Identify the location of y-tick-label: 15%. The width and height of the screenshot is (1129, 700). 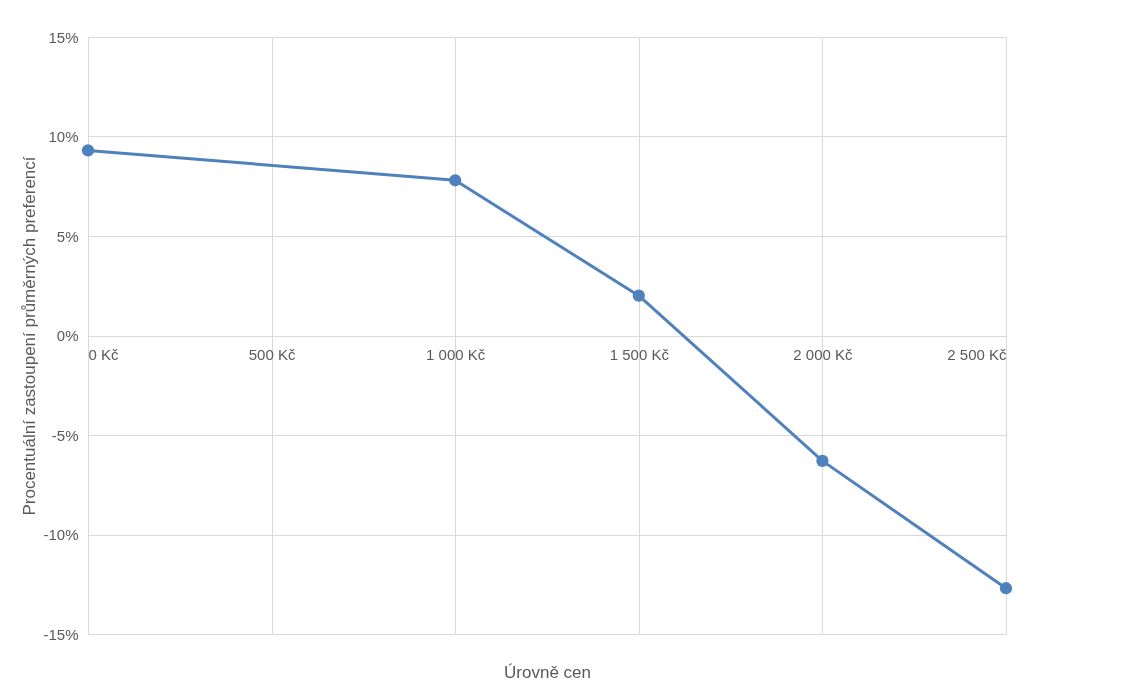
(63, 37).